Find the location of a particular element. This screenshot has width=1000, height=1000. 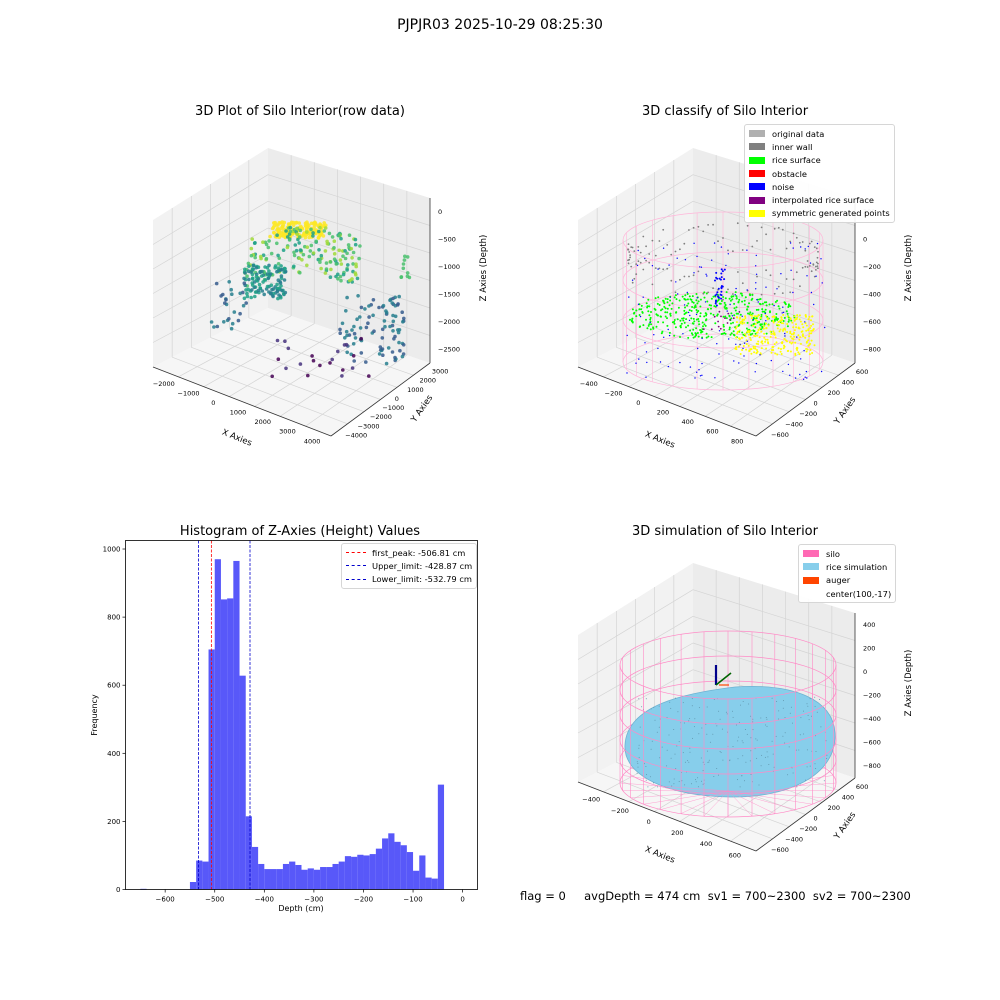

z-tick-label: −2000 is located at coordinates (449, 322).